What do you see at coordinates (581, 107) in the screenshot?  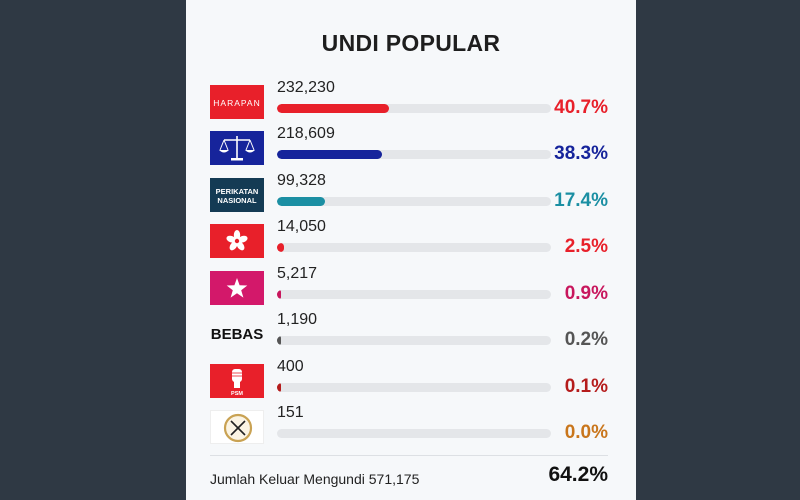 I see `vote-percent: 40.7%` at bounding box center [581, 107].